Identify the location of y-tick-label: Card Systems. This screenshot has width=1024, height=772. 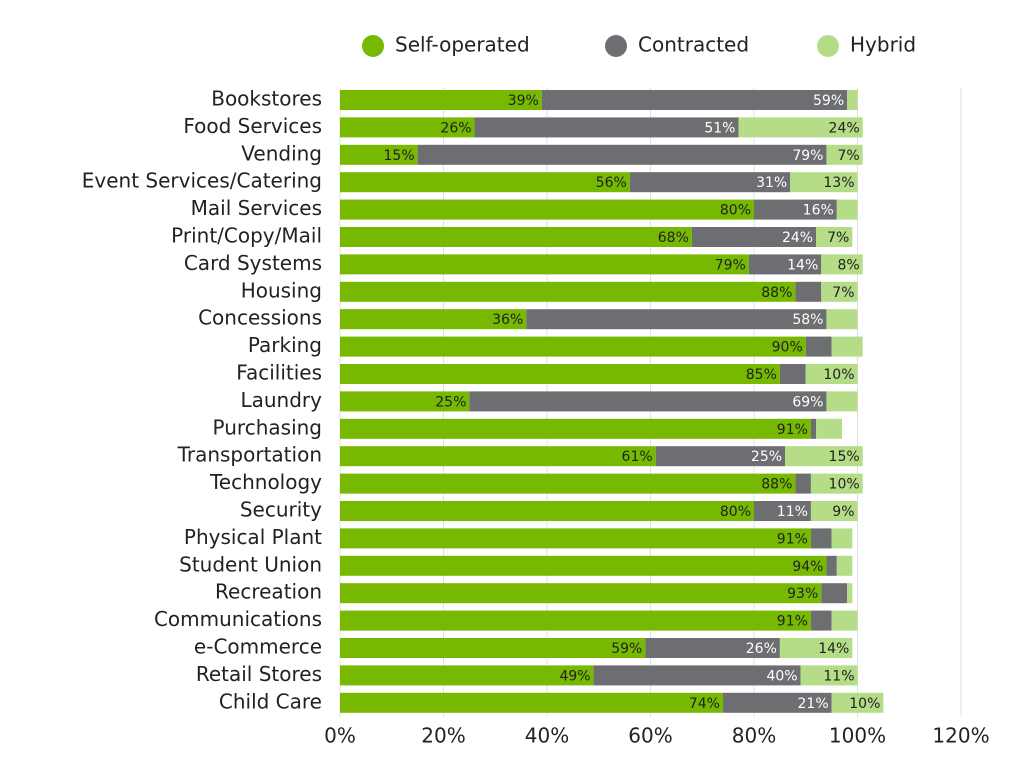
(253, 263).